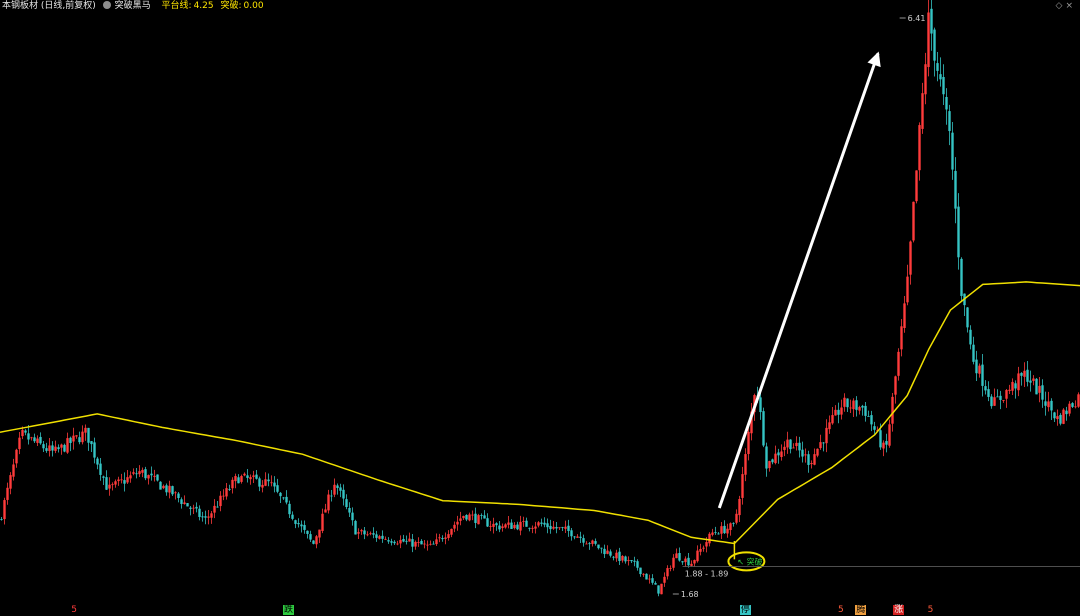 This screenshot has height=616, width=1080. I want to click on close-icon: ×, so click(1070, 6).